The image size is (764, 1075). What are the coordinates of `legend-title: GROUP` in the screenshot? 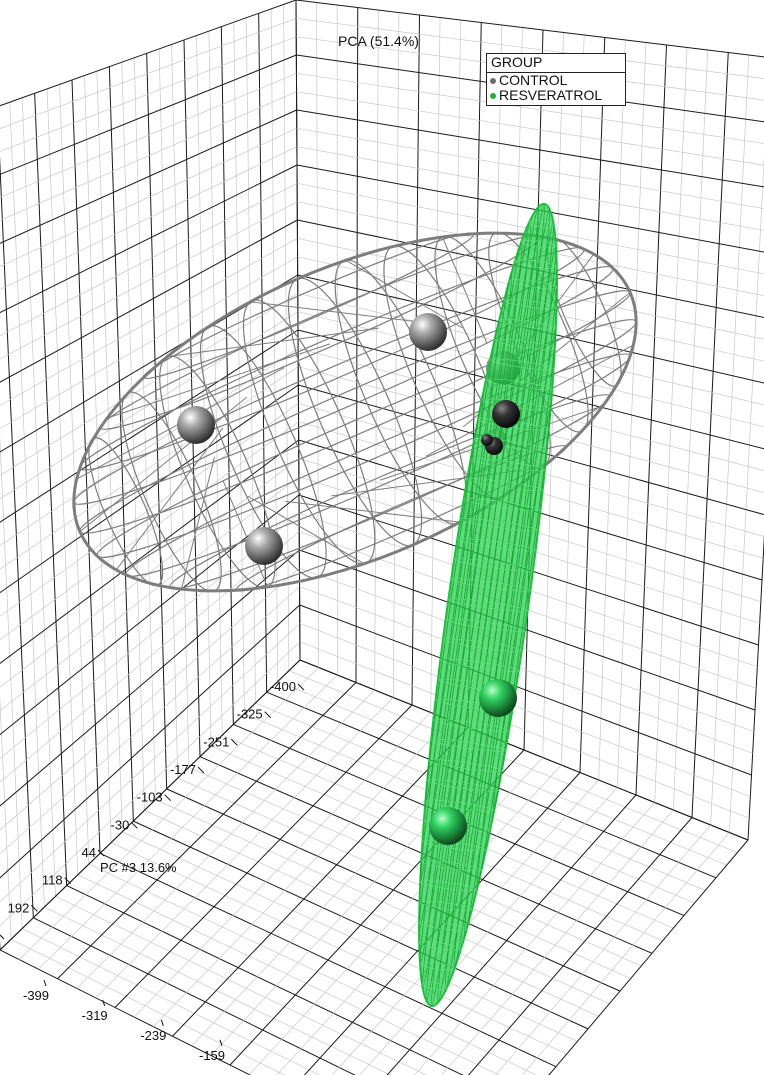 It's located at (556, 63).